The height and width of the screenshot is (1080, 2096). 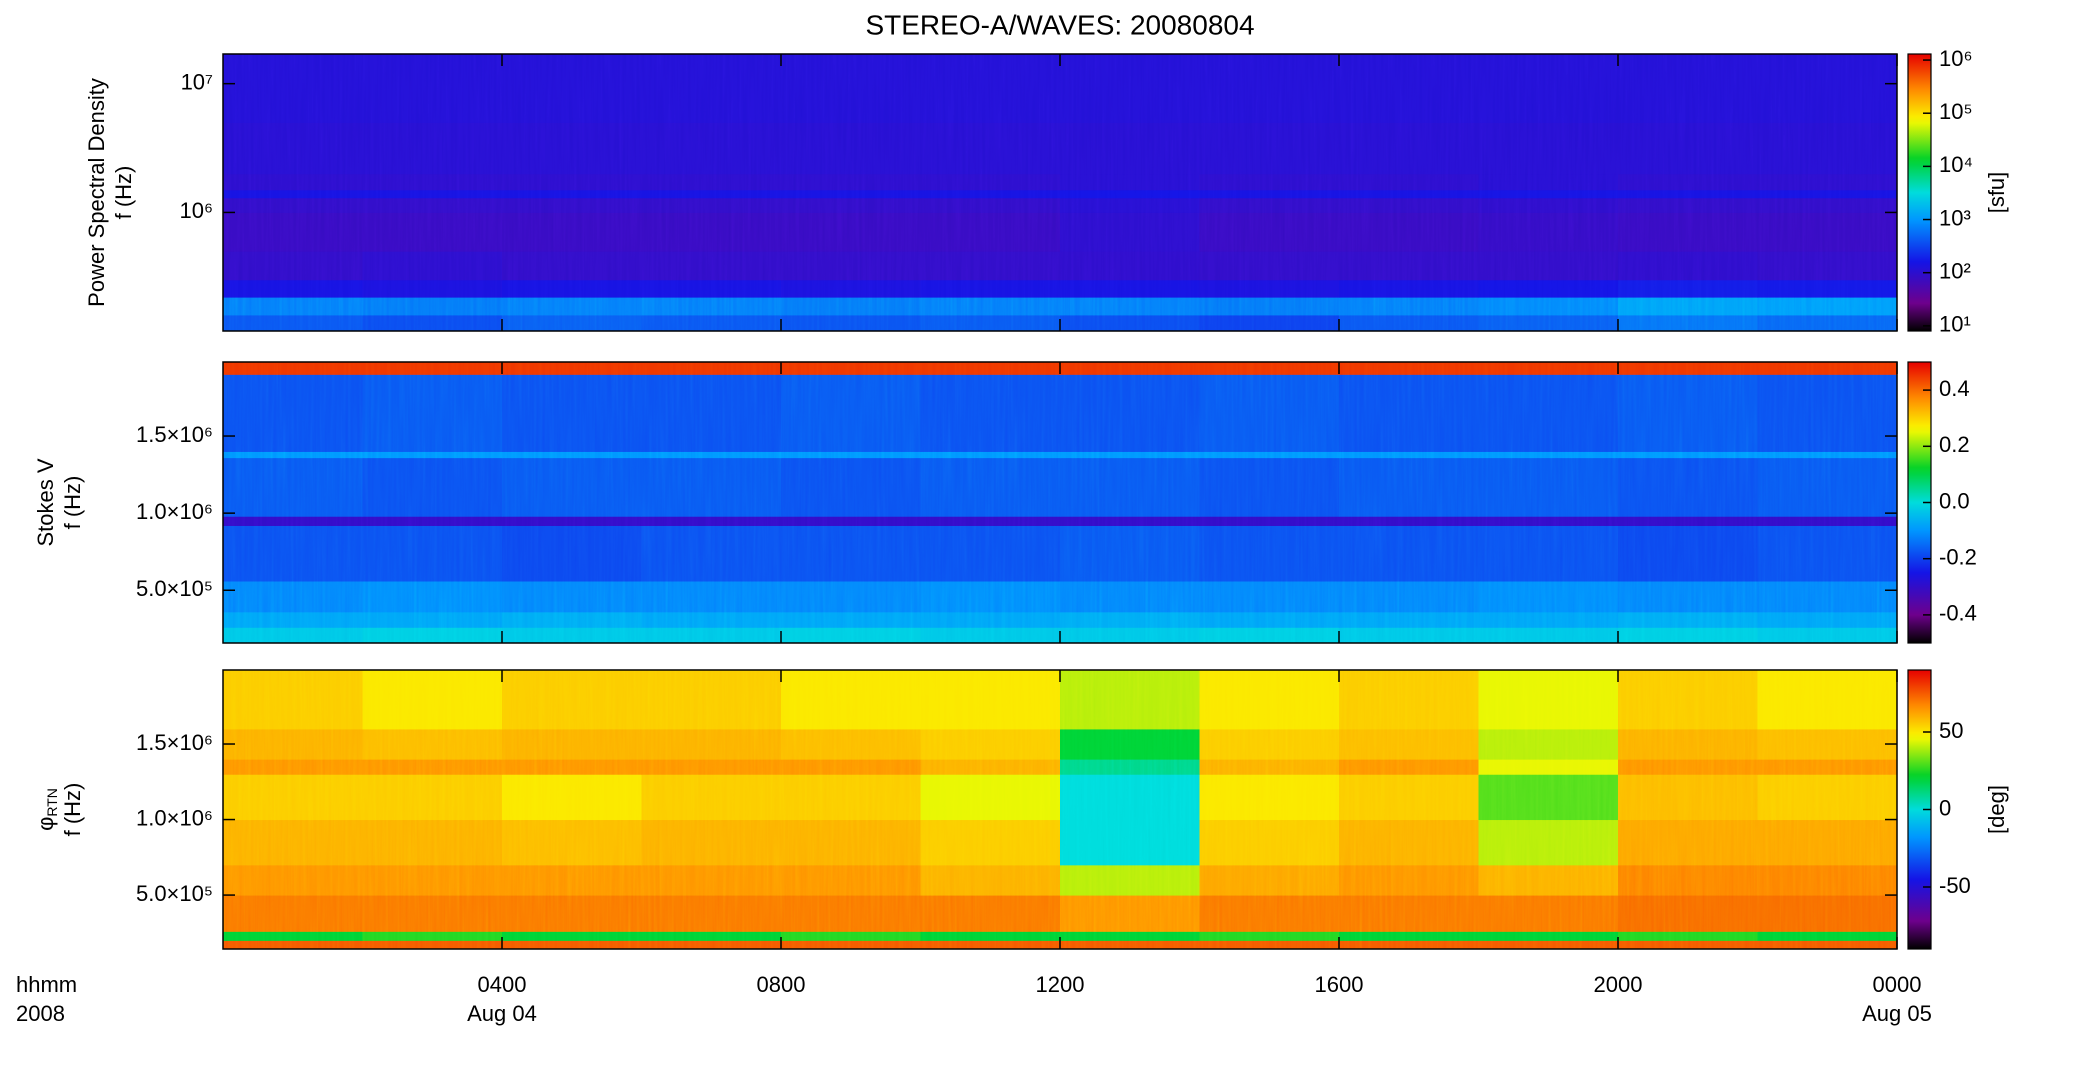 What do you see at coordinates (1954, 500) in the screenshot?
I see `colorbar-tick-label: 0.0` at bounding box center [1954, 500].